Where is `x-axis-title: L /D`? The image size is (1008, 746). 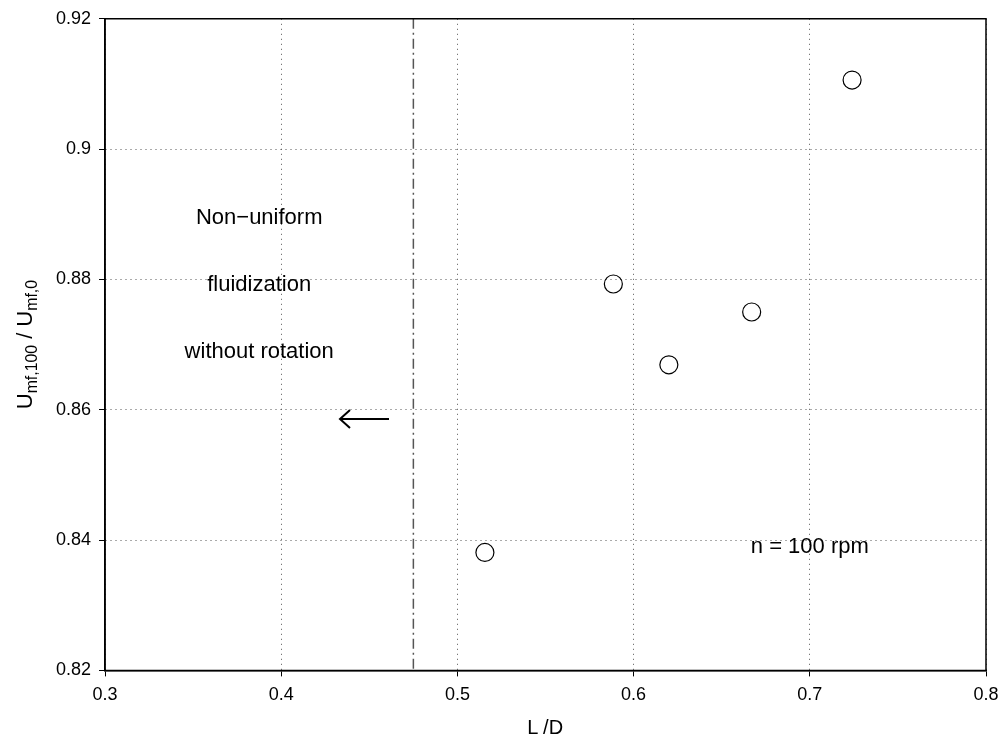
x-axis-title: L /D is located at coordinates (545, 726).